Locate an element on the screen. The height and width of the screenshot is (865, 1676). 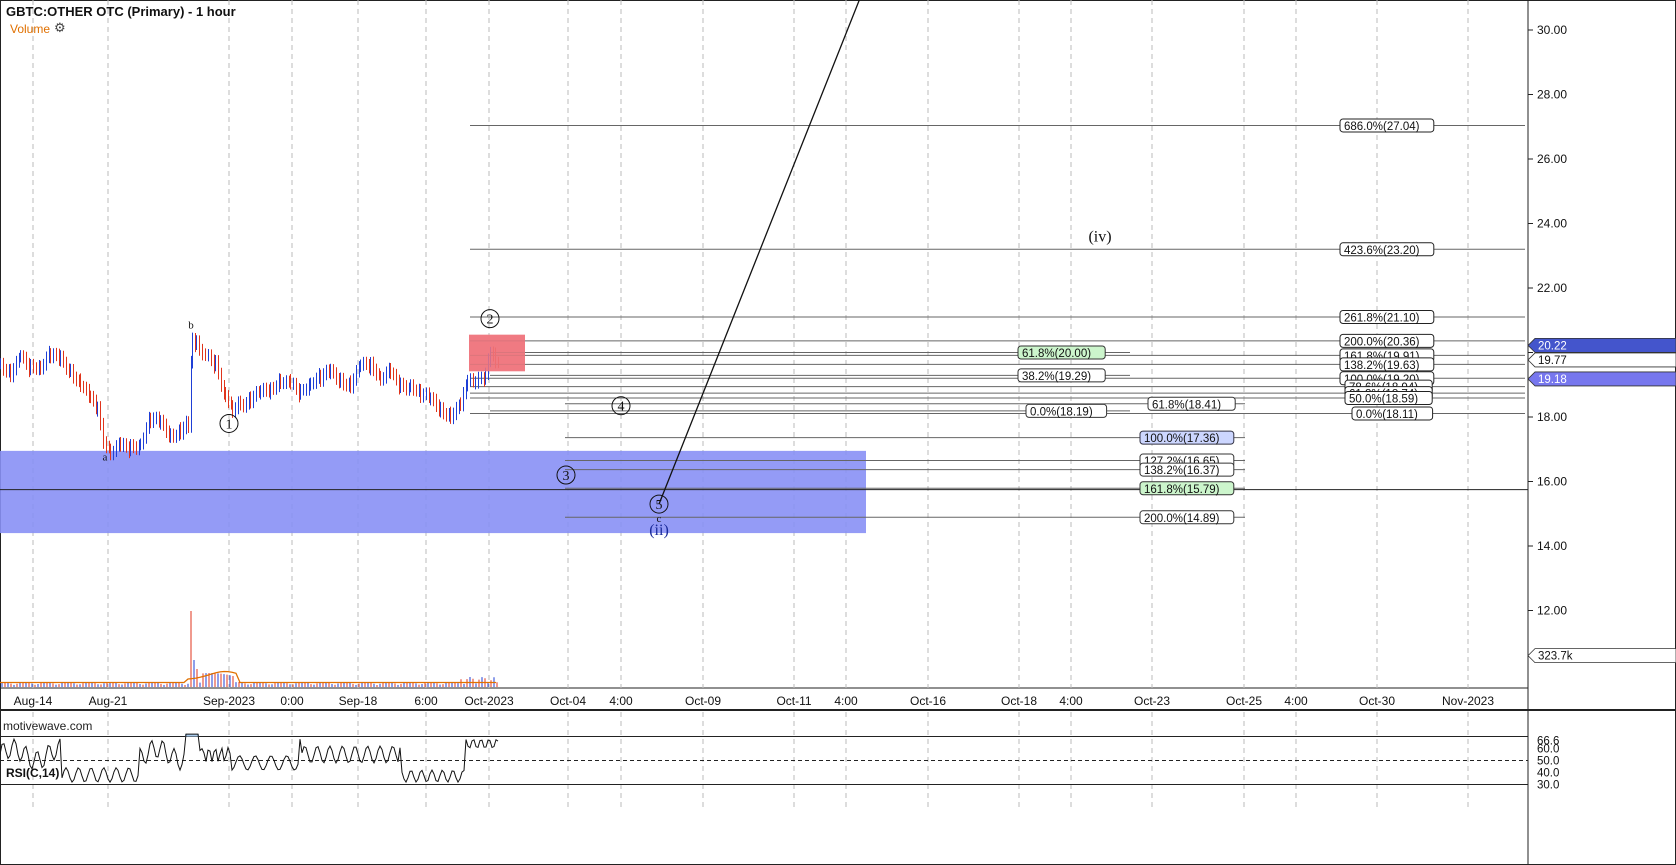
price-marker-label: 19.77 is located at coordinates (1552, 361).